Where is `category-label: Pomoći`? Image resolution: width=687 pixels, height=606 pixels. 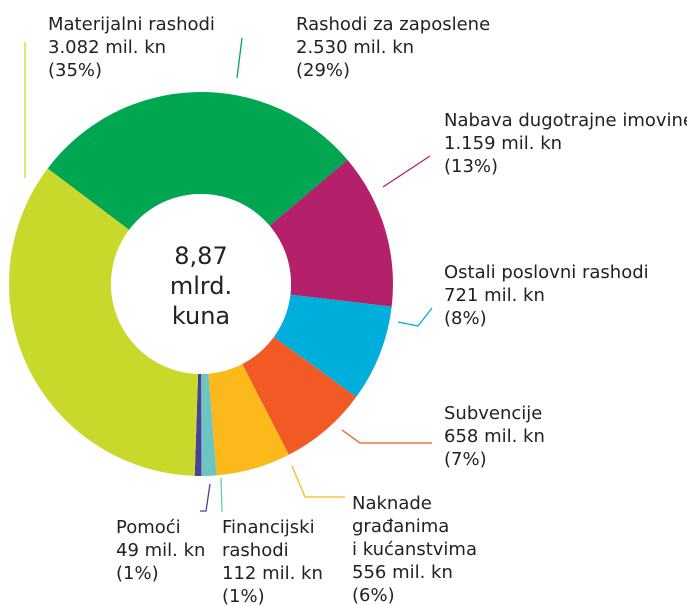
category-label: Pomoći is located at coordinates (148, 527).